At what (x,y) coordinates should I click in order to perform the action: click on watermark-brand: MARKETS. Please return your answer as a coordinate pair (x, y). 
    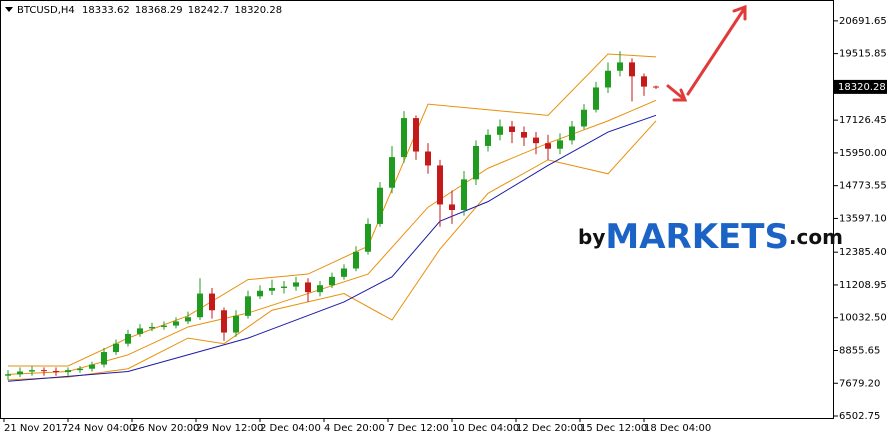
    Looking at the image, I should click on (697, 237).